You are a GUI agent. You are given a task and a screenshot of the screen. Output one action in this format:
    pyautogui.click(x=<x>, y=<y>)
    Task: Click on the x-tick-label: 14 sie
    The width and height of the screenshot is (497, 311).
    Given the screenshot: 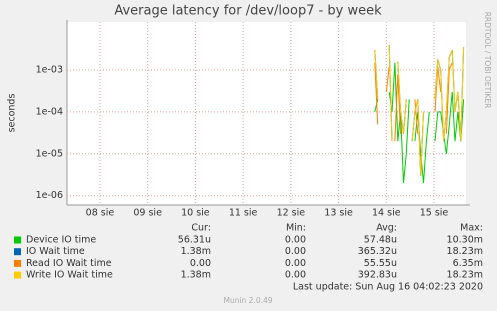 What is the action you would take?
    pyautogui.click(x=386, y=213)
    